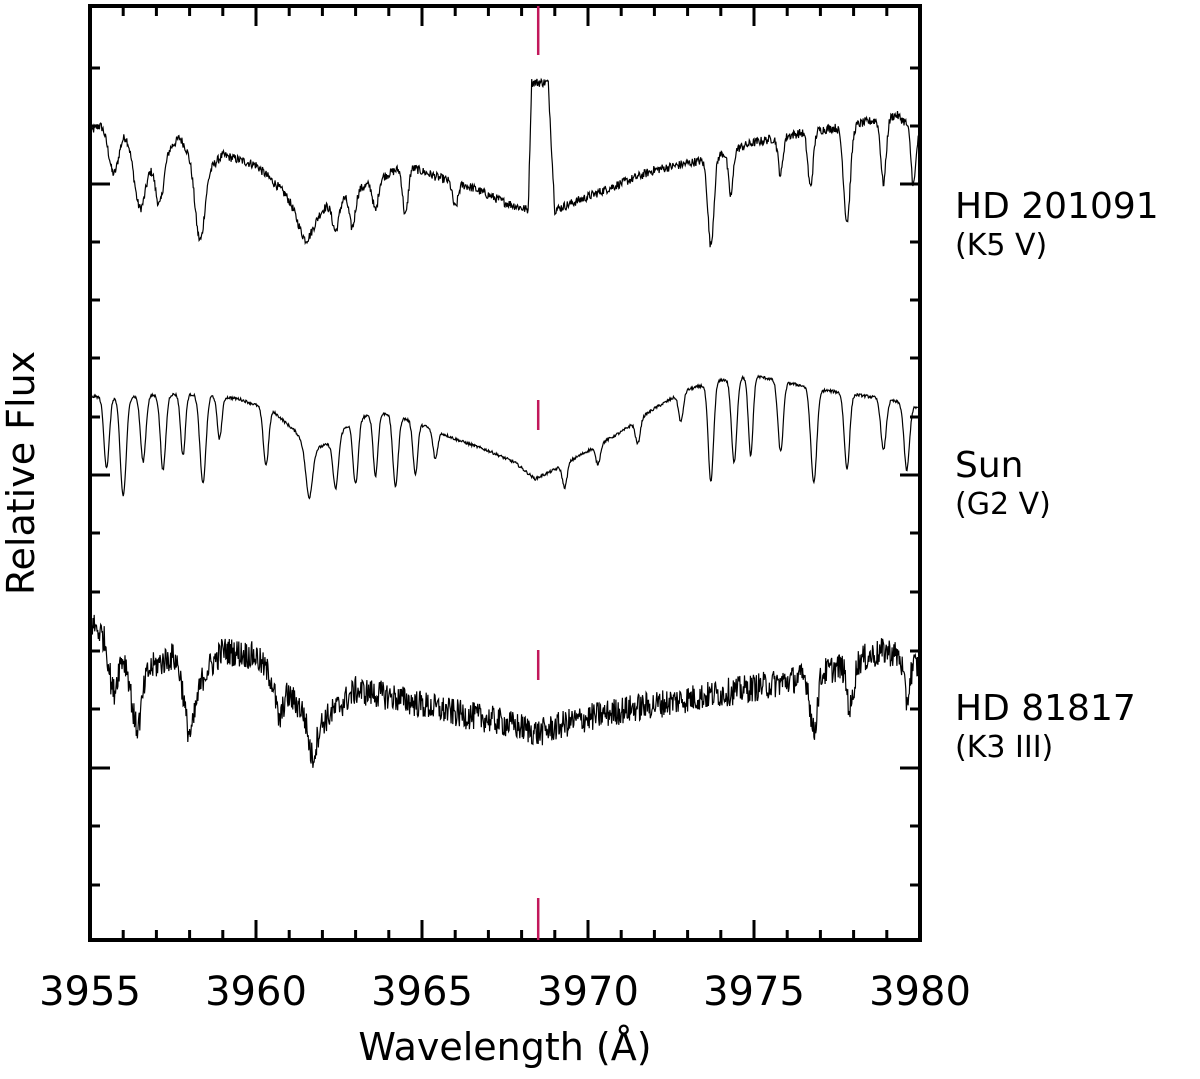  I want to click on x-tick-label: 3975, so click(754, 992).